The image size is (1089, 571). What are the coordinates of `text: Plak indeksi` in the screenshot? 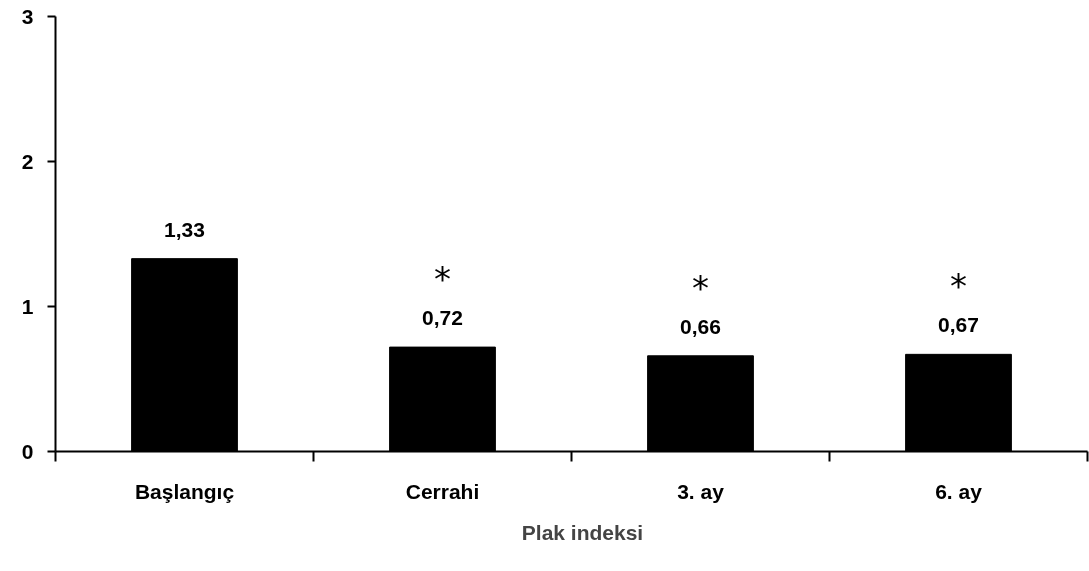 It's located at (582, 533).